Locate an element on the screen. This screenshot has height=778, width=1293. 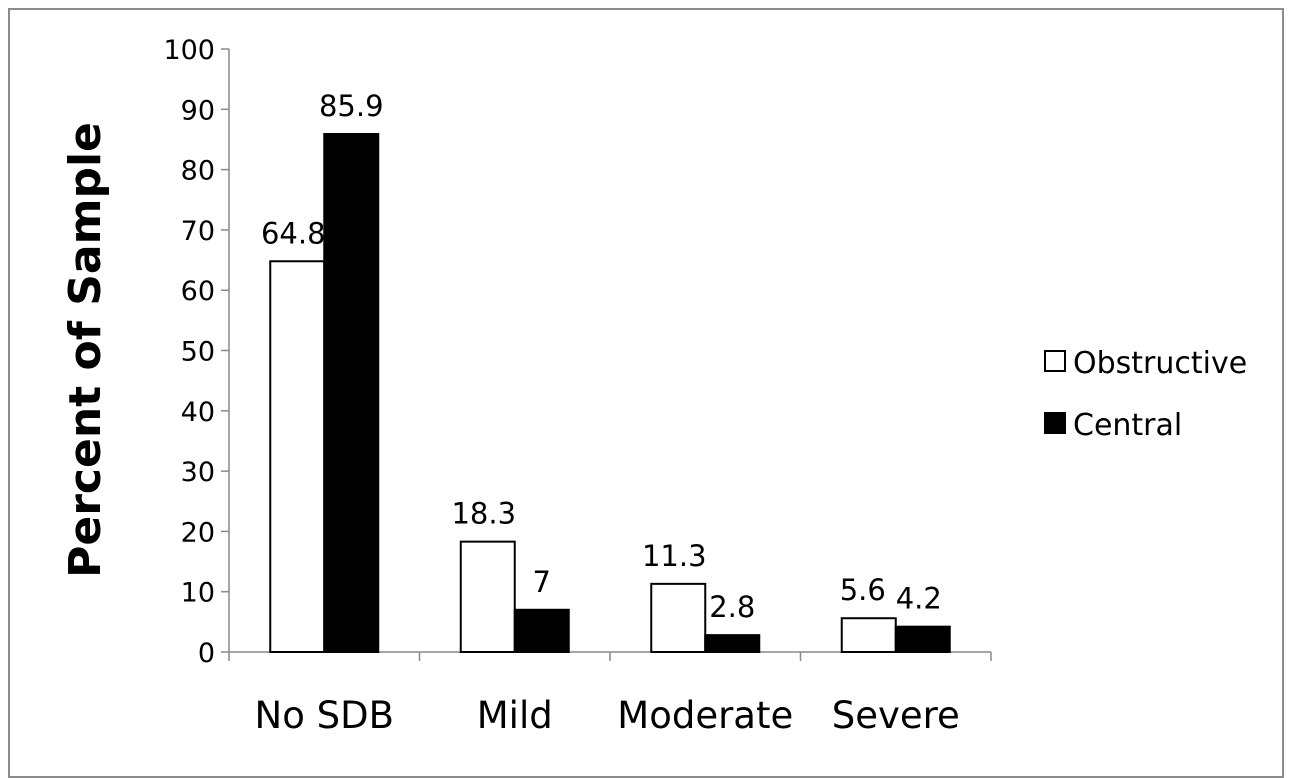
bar-obstructive-severe is located at coordinates (868, 635).